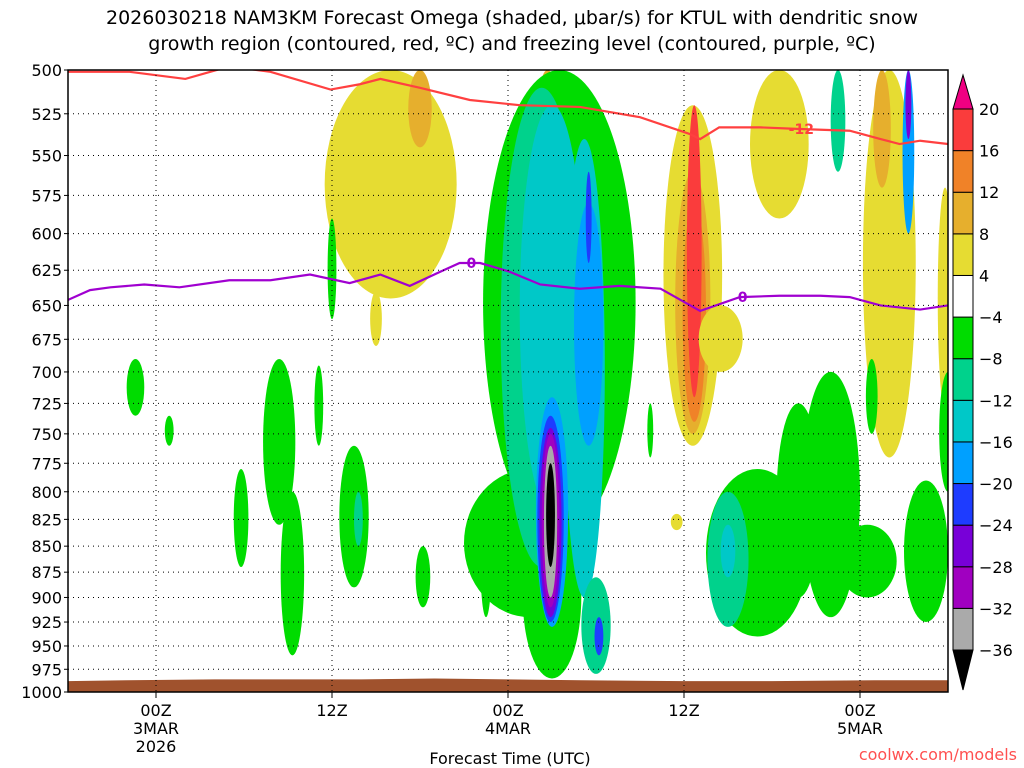 The height and width of the screenshot is (768, 1024). I want to click on y-tick-label: 900, so click(46, 597).